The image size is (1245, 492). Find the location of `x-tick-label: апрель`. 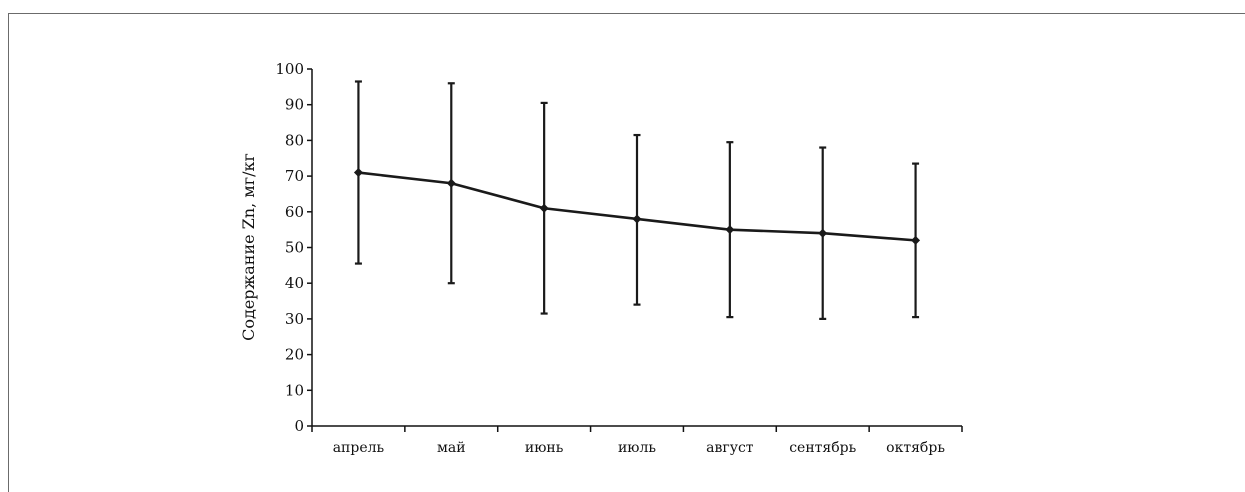

x-tick-label: апрель is located at coordinates (359, 448).